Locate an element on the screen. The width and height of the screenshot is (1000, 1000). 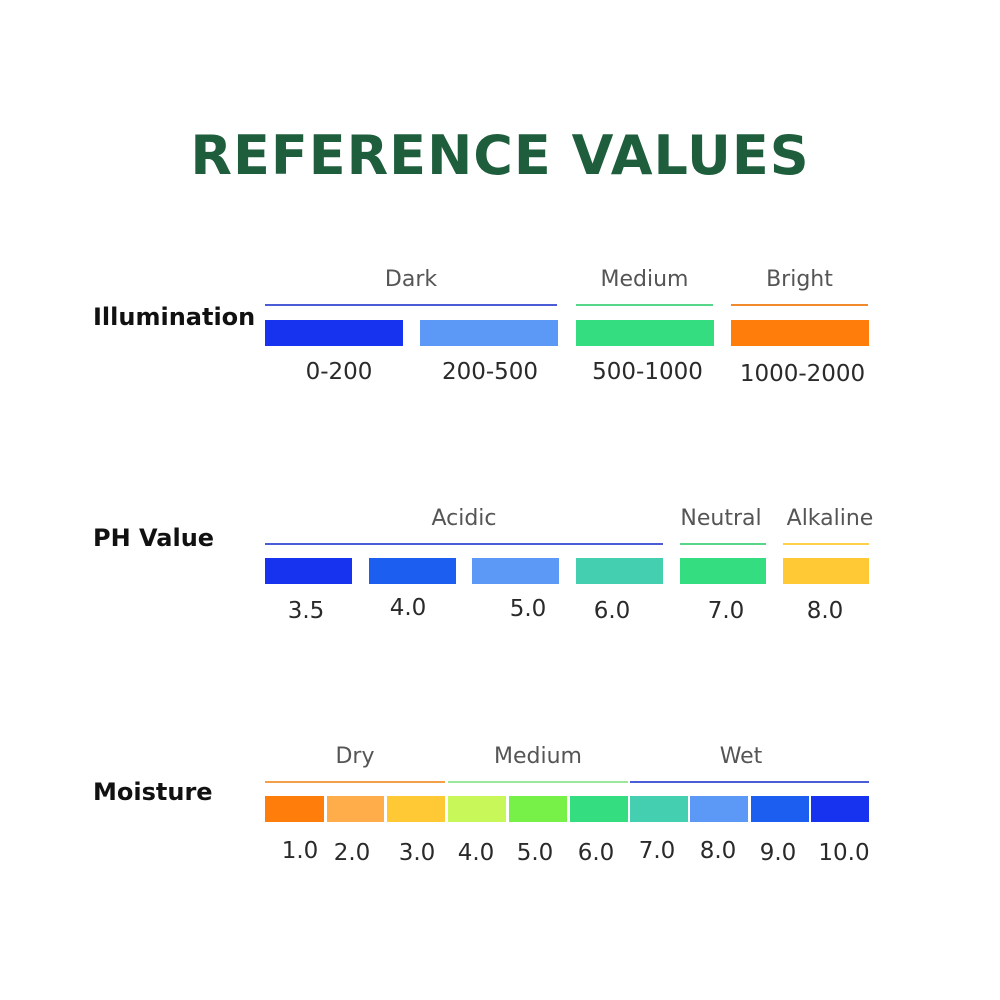
band-line-acidic is located at coordinates (464, 544).